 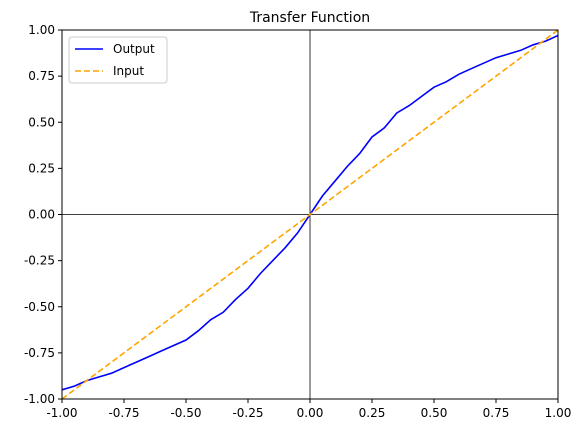 I want to click on y-tick-label: -1.00, so click(x=39, y=399).